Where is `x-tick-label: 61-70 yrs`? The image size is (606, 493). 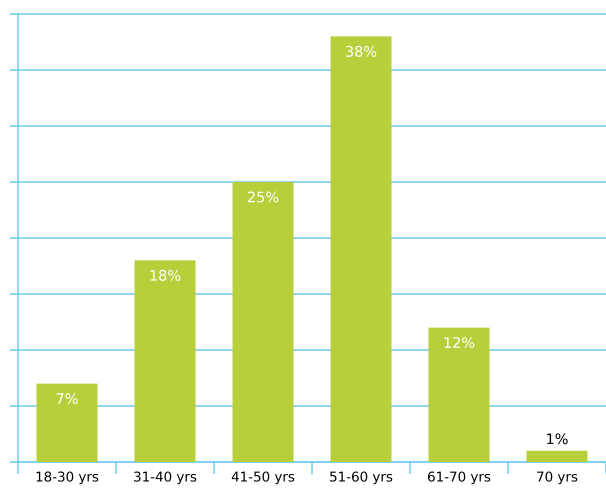
x-tick-label: 61-70 yrs is located at coordinates (459, 478).